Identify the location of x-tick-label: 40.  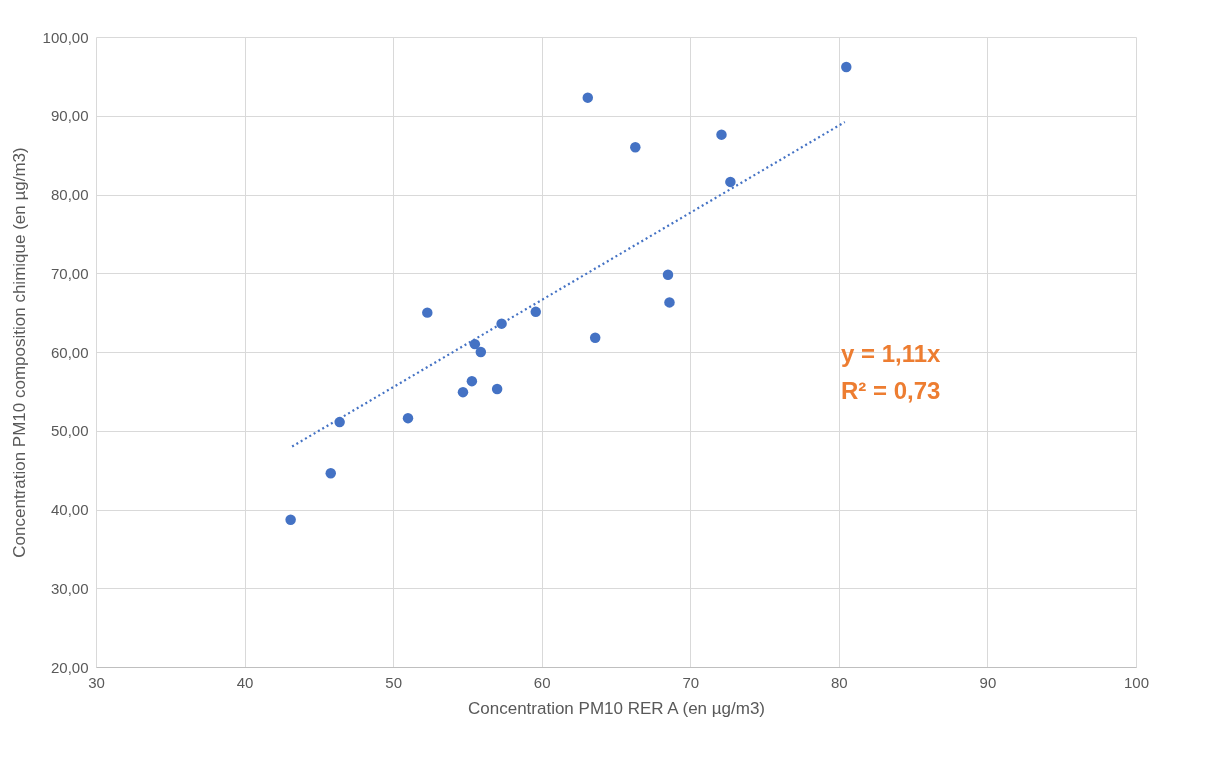
(245, 682).